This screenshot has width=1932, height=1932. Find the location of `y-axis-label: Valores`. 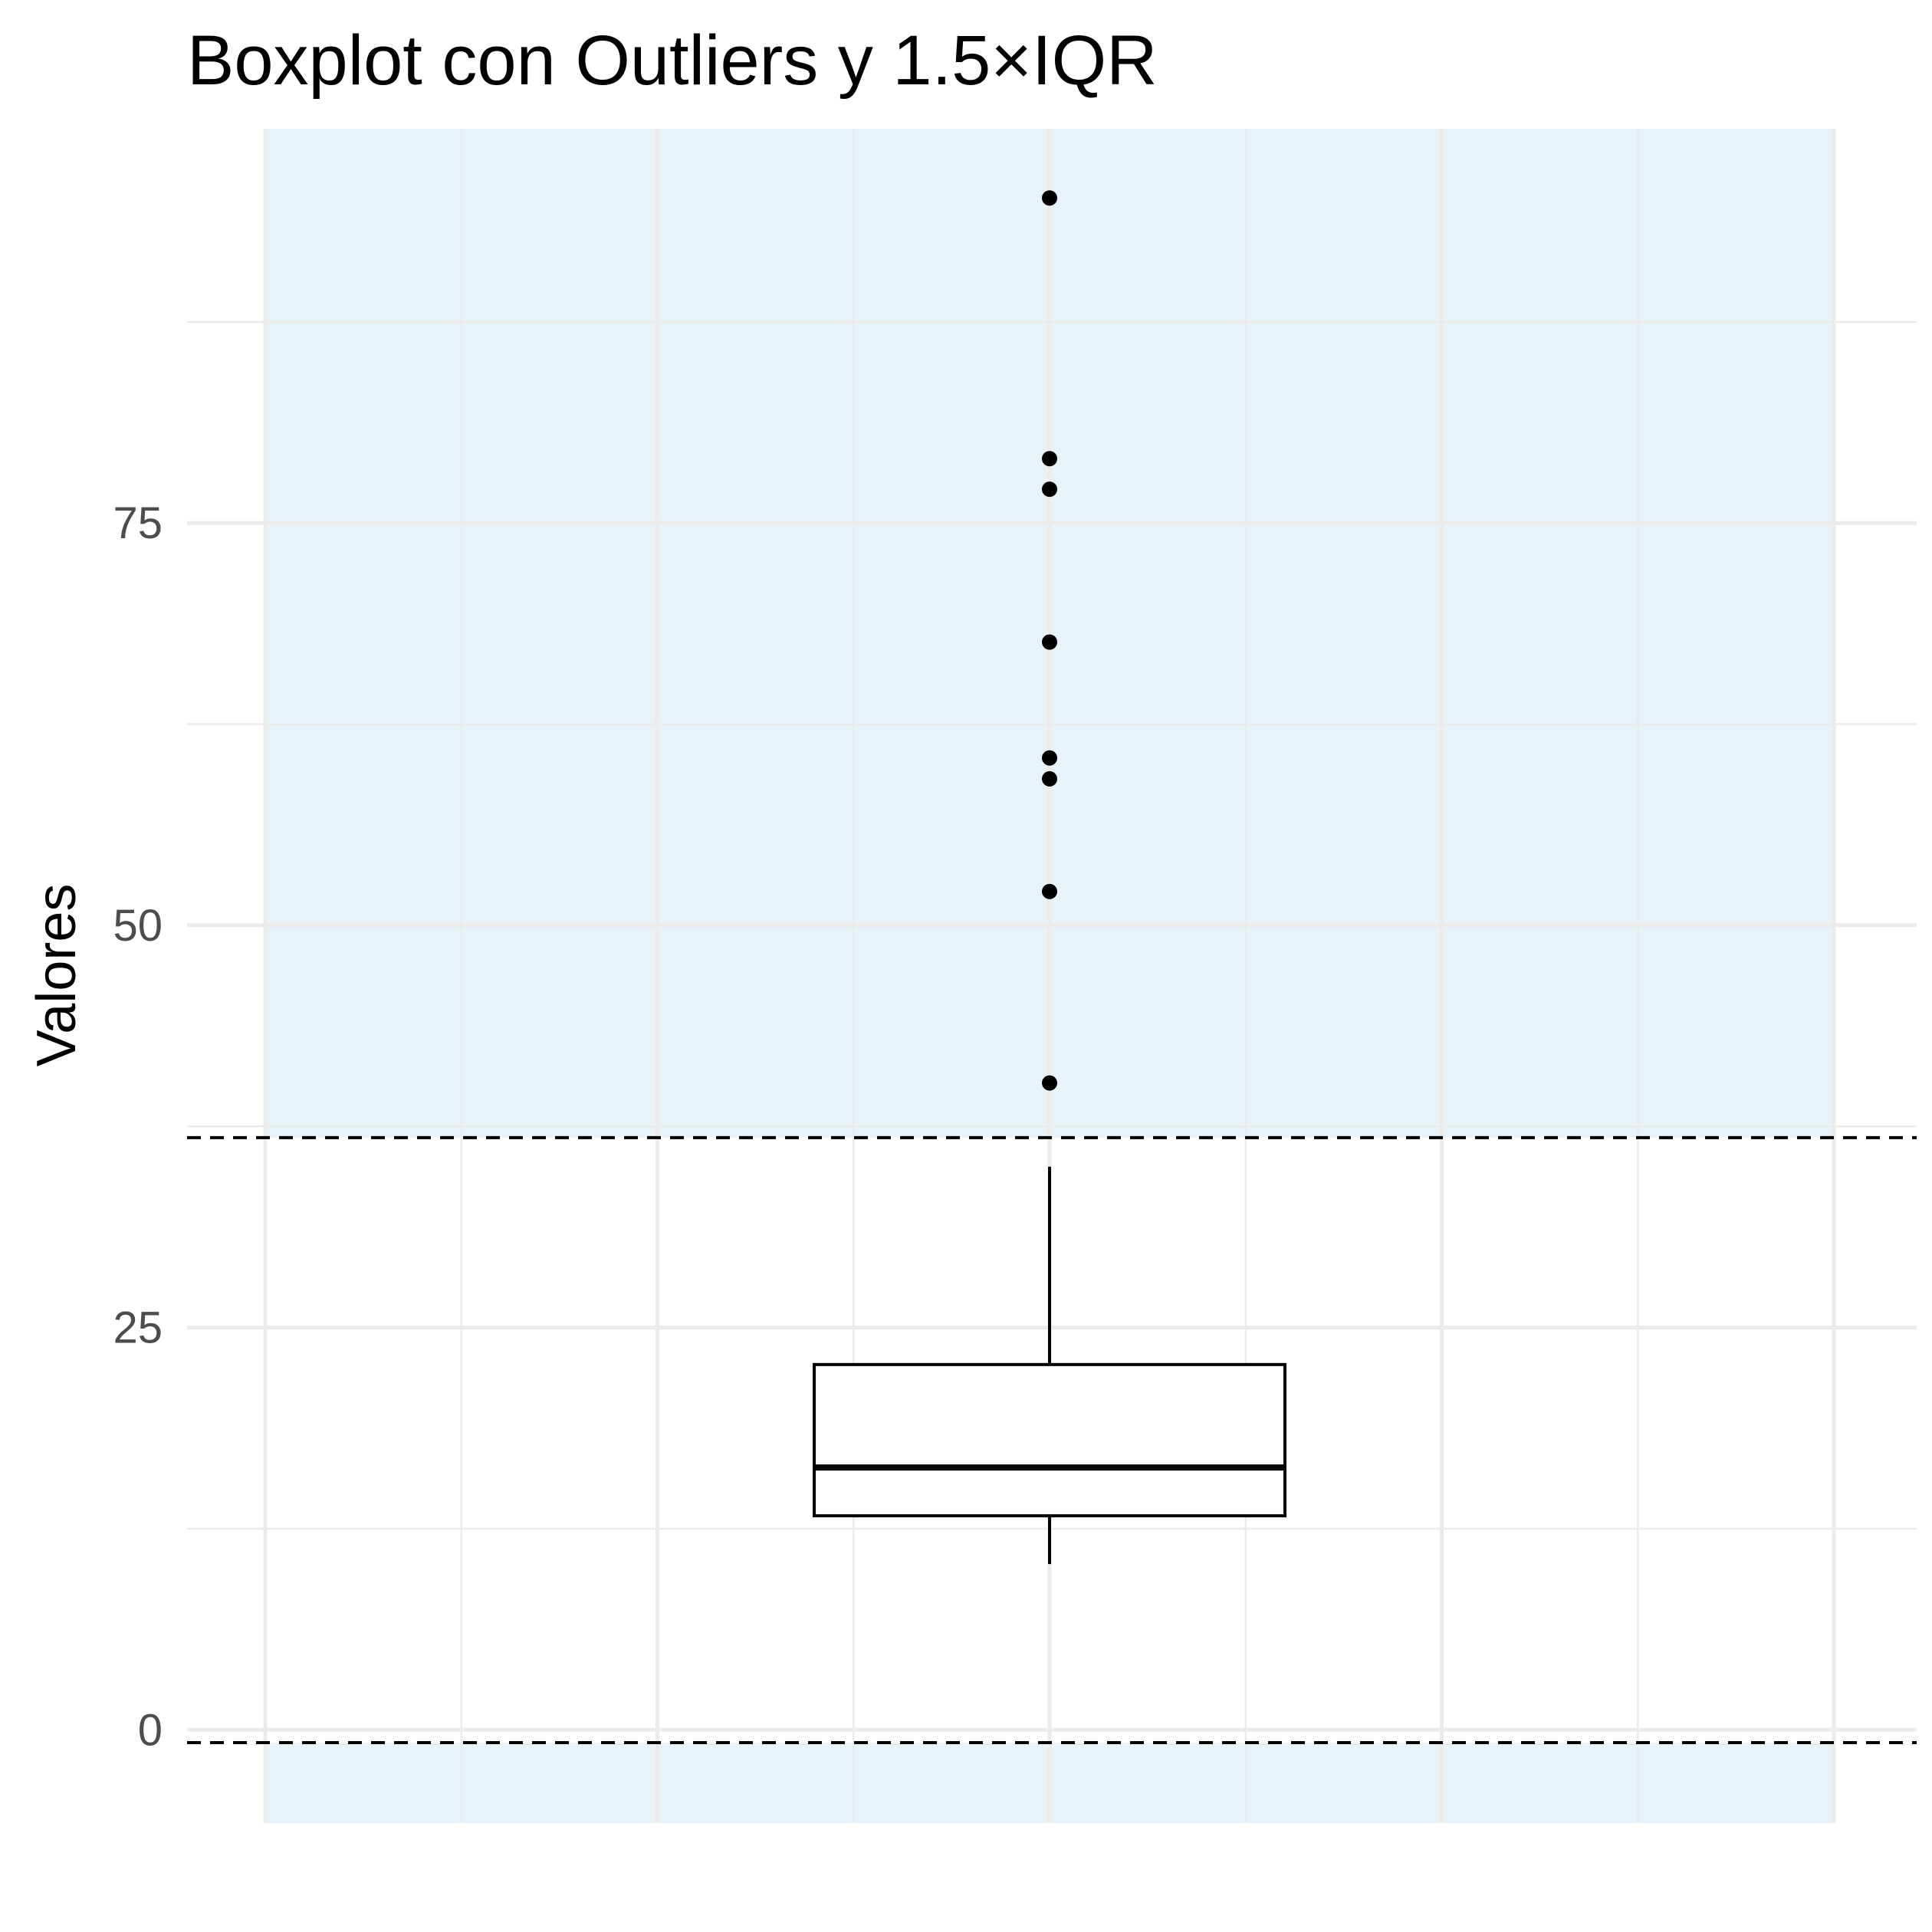

y-axis-label: Valores is located at coordinates (57, 975).